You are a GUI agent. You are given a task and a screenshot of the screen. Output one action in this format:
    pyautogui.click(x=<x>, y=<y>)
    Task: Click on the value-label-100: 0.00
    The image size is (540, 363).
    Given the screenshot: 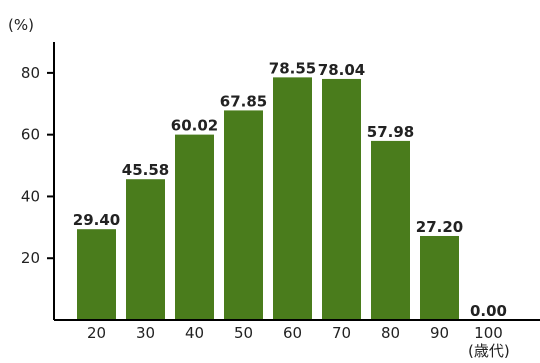 What is the action you would take?
    pyautogui.click(x=488, y=311)
    